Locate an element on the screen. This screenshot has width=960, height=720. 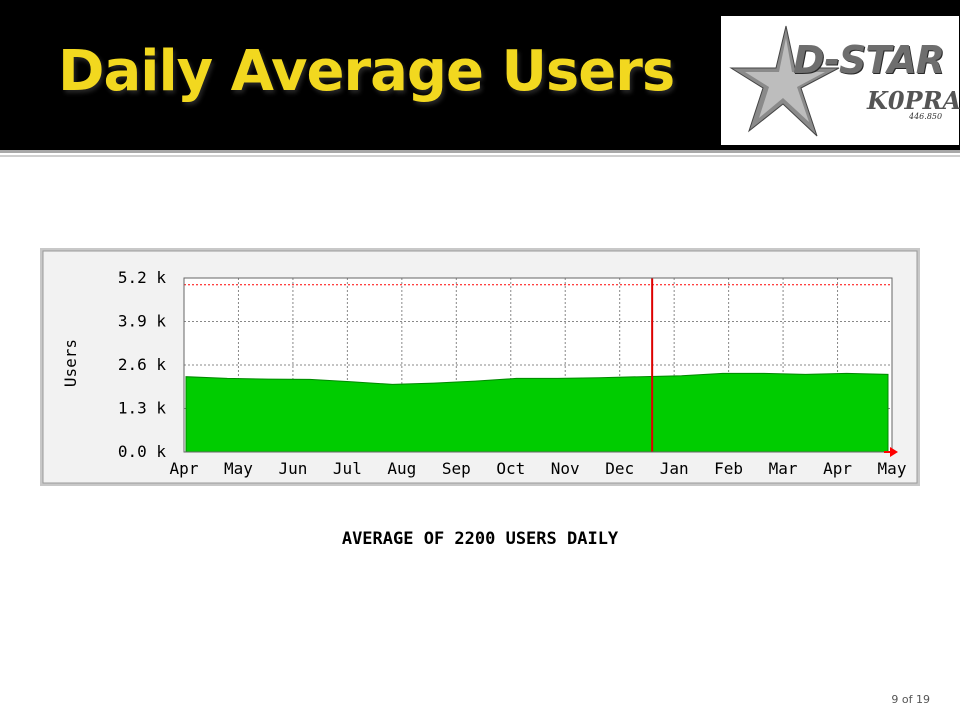
x-tick-label: Feb is located at coordinates (728, 468).